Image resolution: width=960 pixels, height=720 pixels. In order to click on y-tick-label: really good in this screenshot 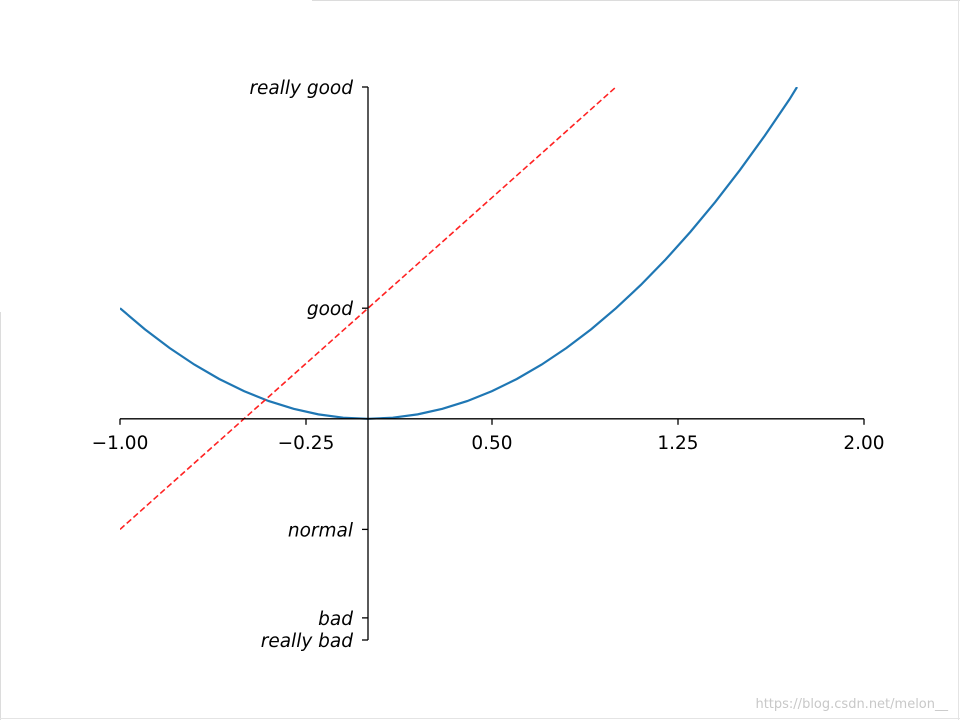, I will do `click(301, 88)`.